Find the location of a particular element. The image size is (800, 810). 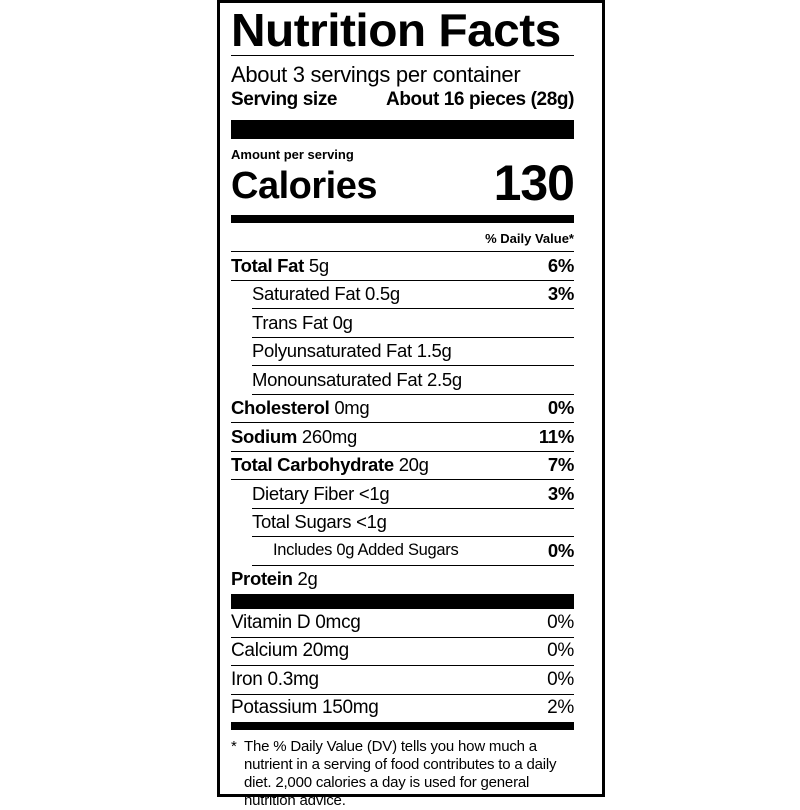

nutrient-row-total-sugars: Total Sugars <1g is located at coordinates (413, 523).